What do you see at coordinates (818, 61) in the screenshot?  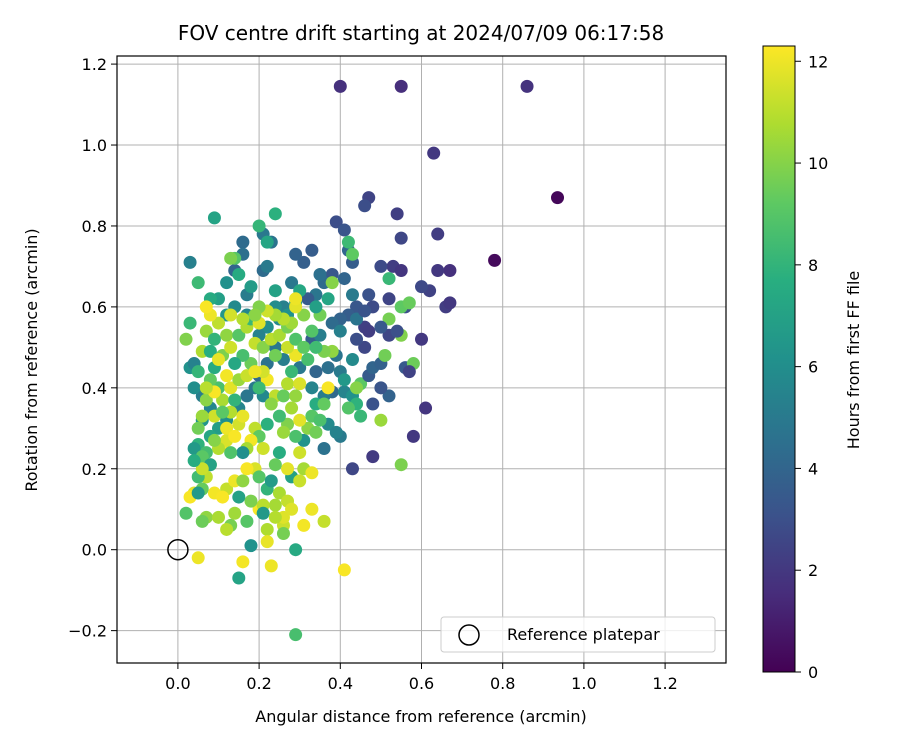 I see `colorbar-tick-label: 12` at bounding box center [818, 61].